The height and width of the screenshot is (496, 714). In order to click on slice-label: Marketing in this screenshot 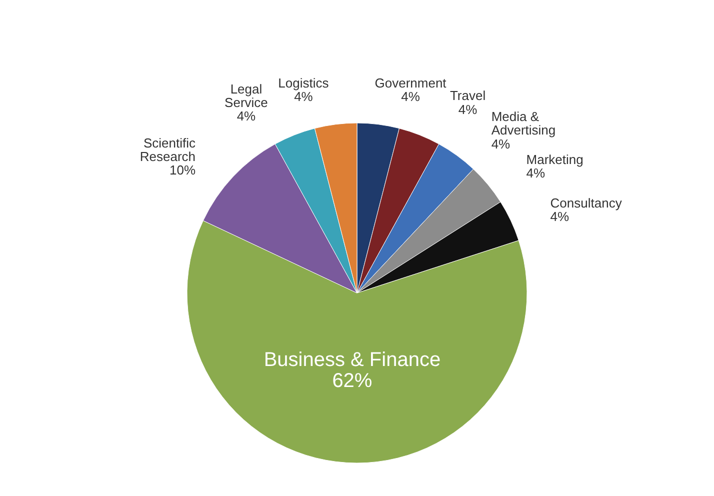, I will do `click(555, 159)`.